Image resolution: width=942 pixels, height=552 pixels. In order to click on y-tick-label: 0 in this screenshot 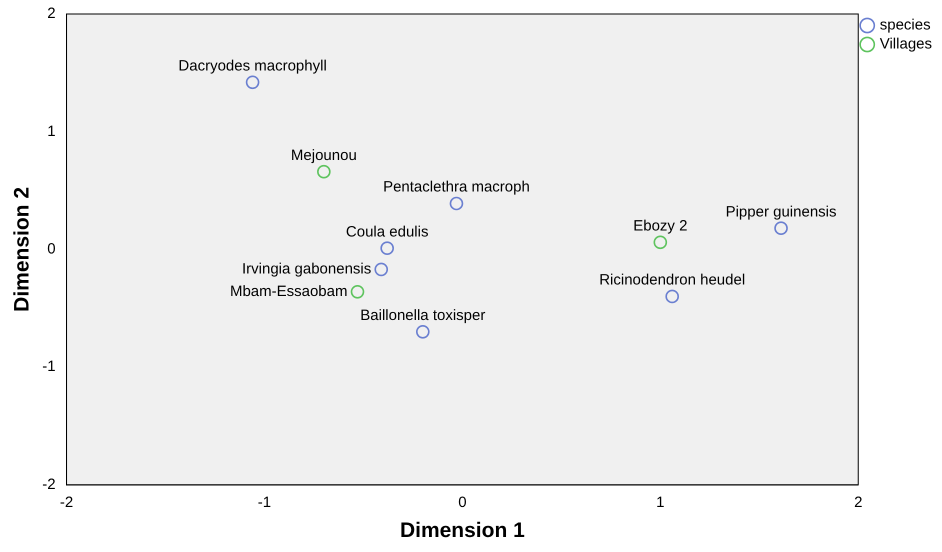, I will do `click(51, 249)`.